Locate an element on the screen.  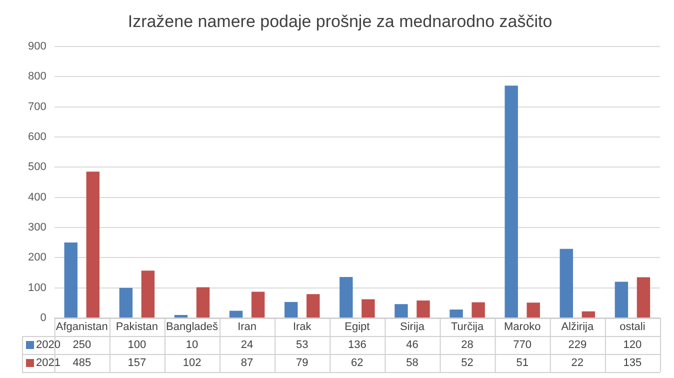
x-tick-label: Bangladeš is located at coordinates (192, 327).